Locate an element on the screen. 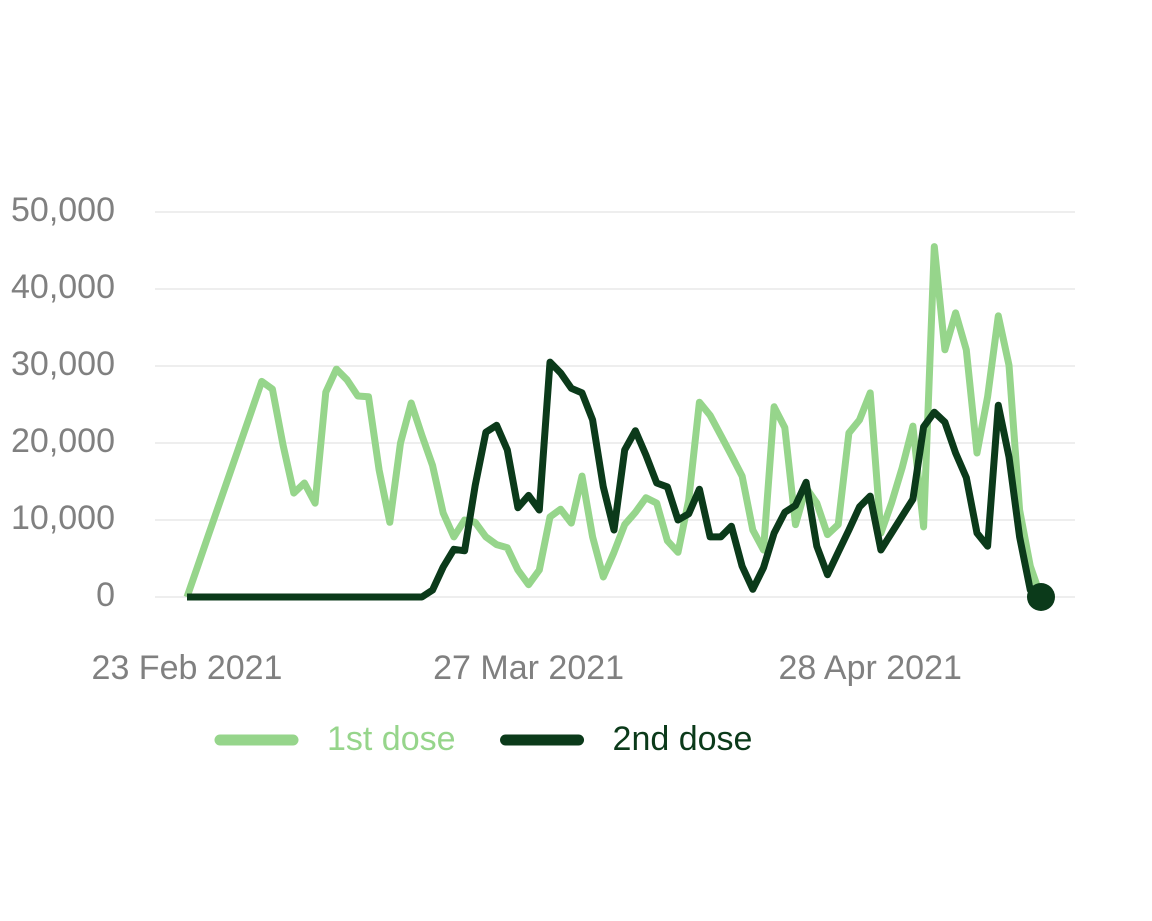 The width and height of the screenshot is (1152, 921). legend-label: 2nd dose is located at coordinates (683, 739).